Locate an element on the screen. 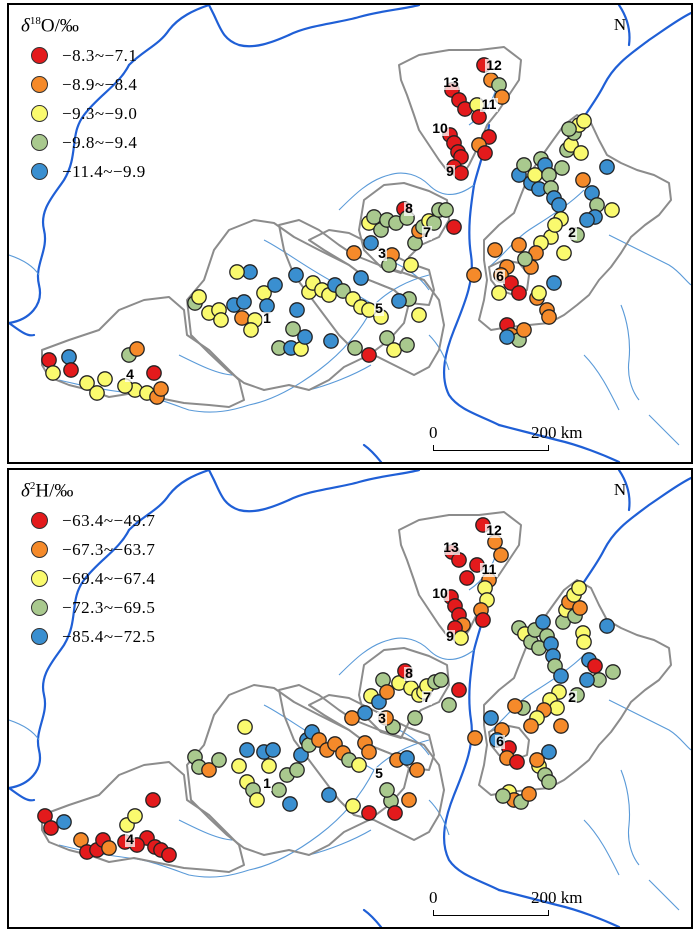  legend-label: −63.4~−49.7 is located at coordinates (109, 520).